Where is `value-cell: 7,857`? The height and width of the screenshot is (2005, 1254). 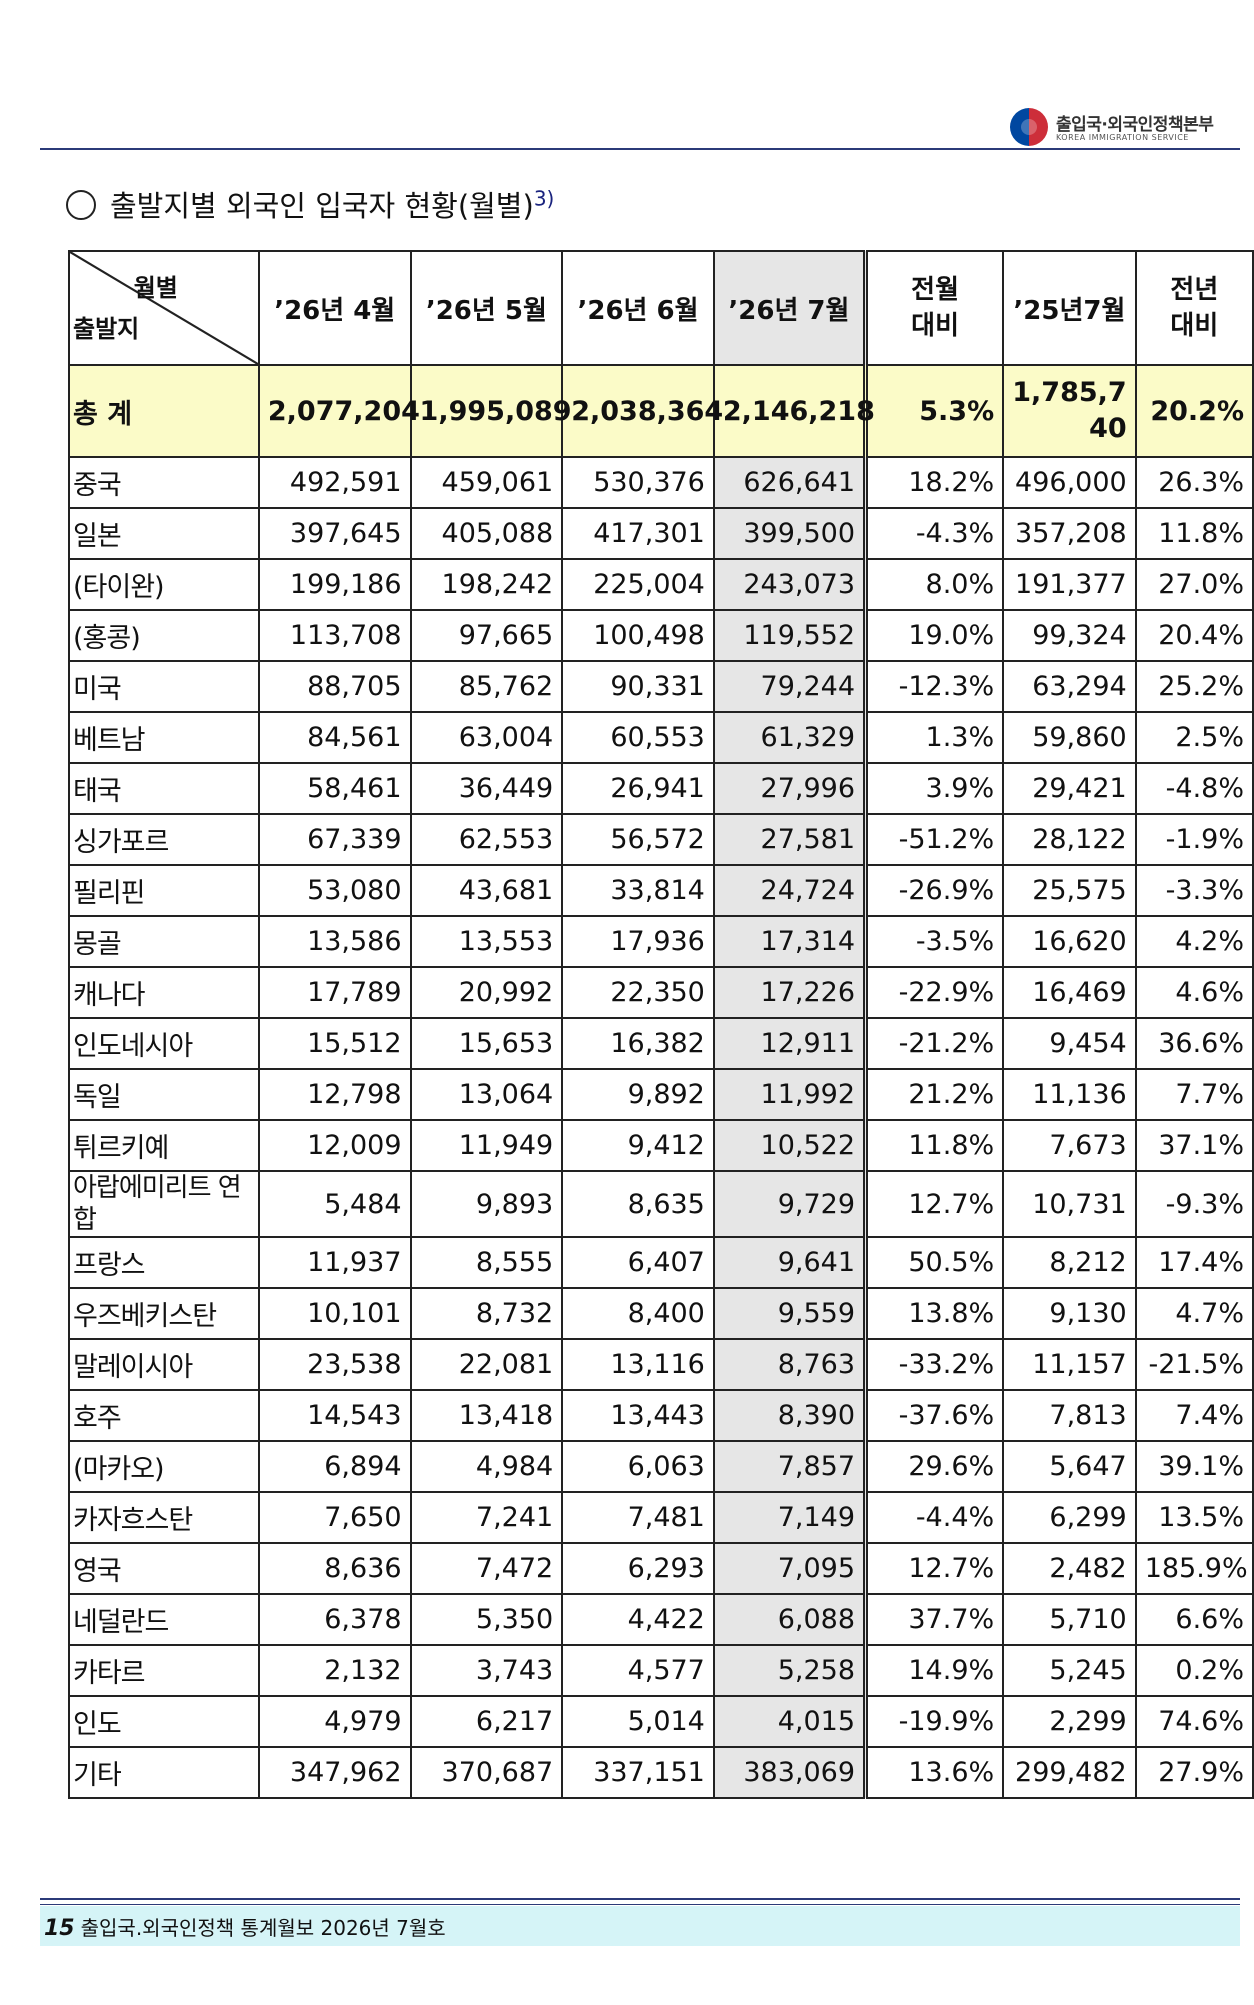 value-cell: 7,857 is located at coordinates (789, 1466).